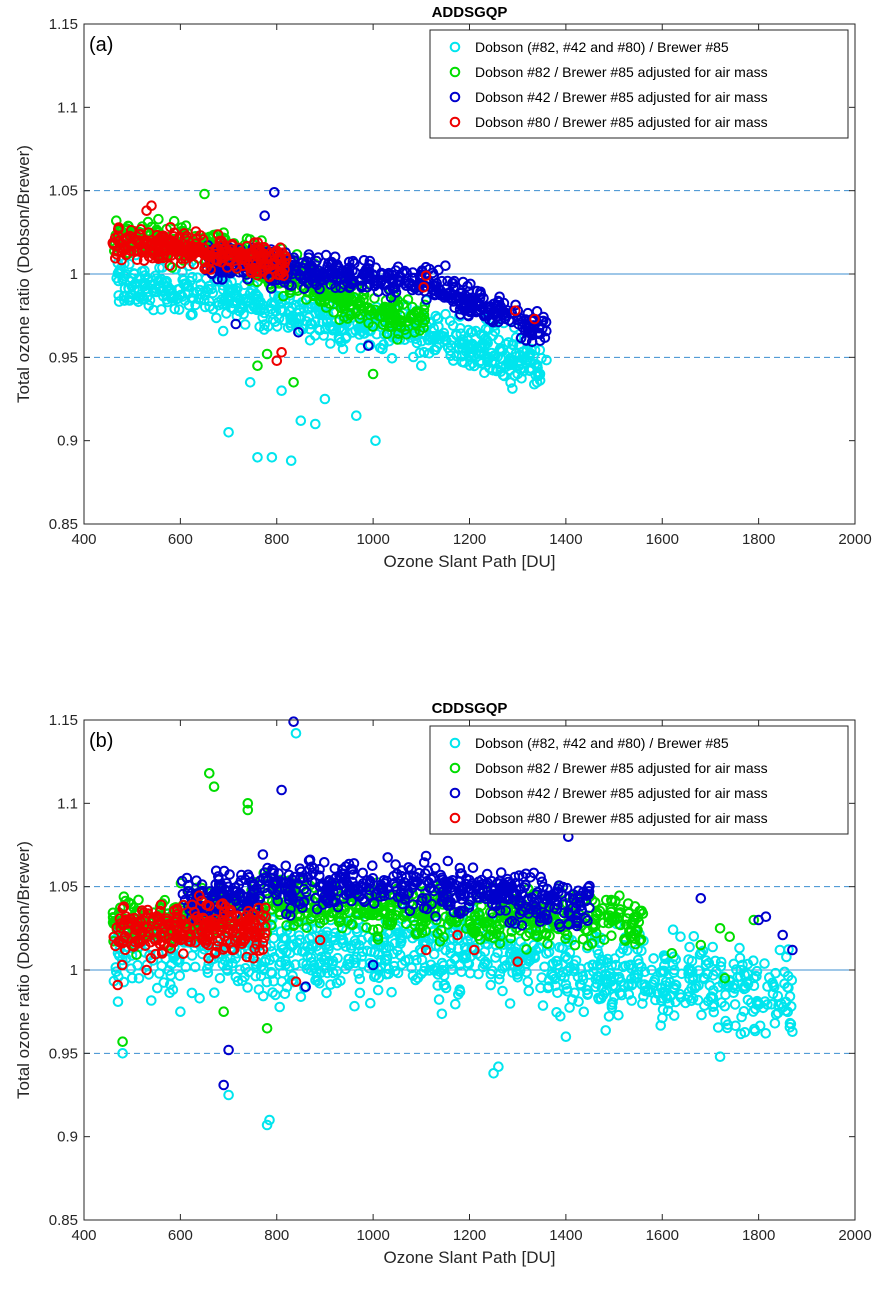  I want to click on panel-label: (a), so click(101, 45).